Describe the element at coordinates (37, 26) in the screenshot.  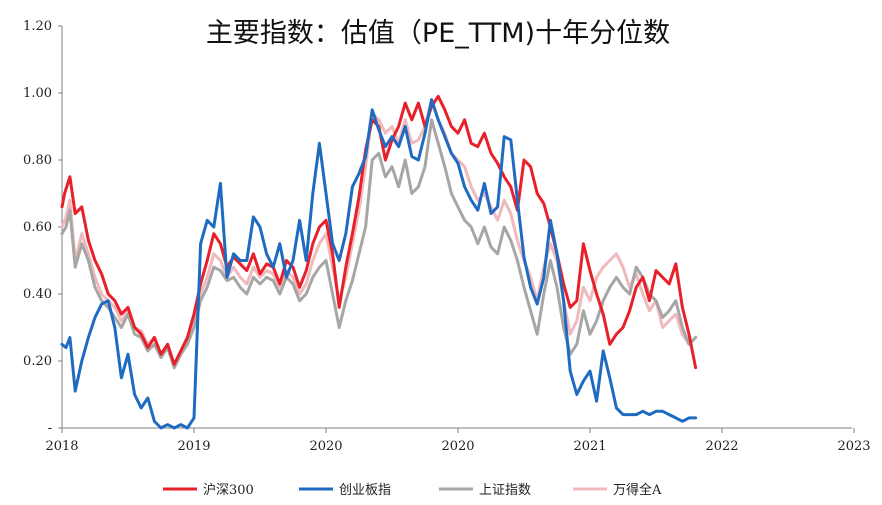
I see `y-tick-label: 1.20` at that location.